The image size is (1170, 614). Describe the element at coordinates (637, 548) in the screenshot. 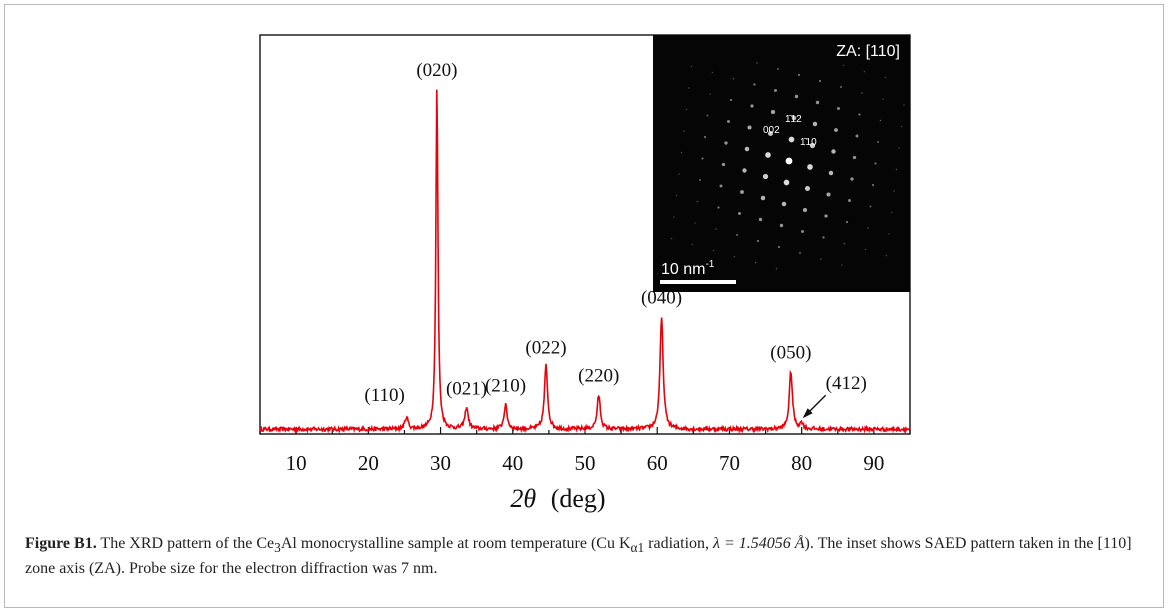

I see `caption-sub-2: α1` at that location.